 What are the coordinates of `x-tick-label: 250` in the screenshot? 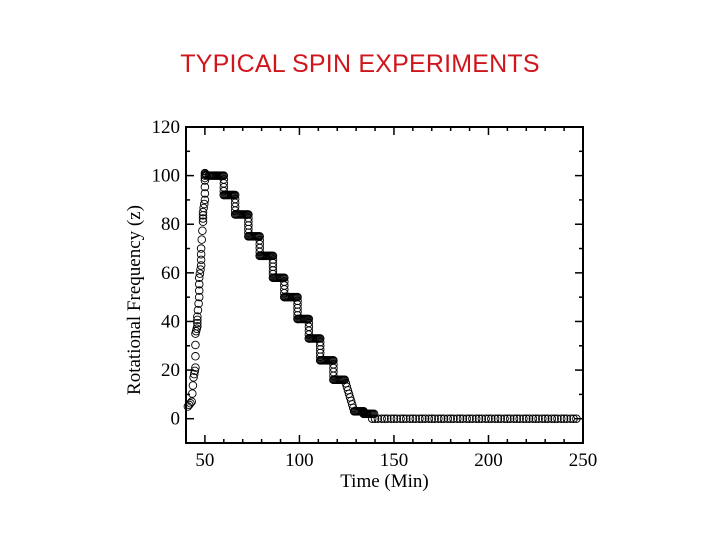 It's located at (583, 460).